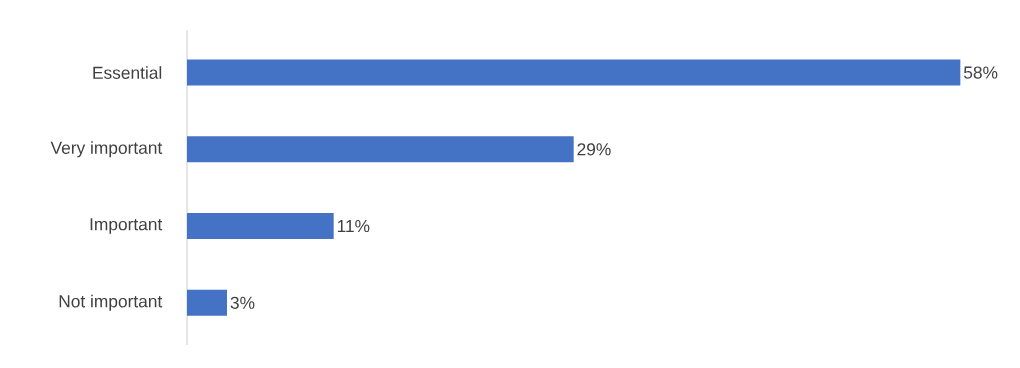 The height and width of the screenshot is (368, 1020). Describe the element at coordinates (111, 302) in the screenshot. I see `y-tick-label: Not important` at that location.